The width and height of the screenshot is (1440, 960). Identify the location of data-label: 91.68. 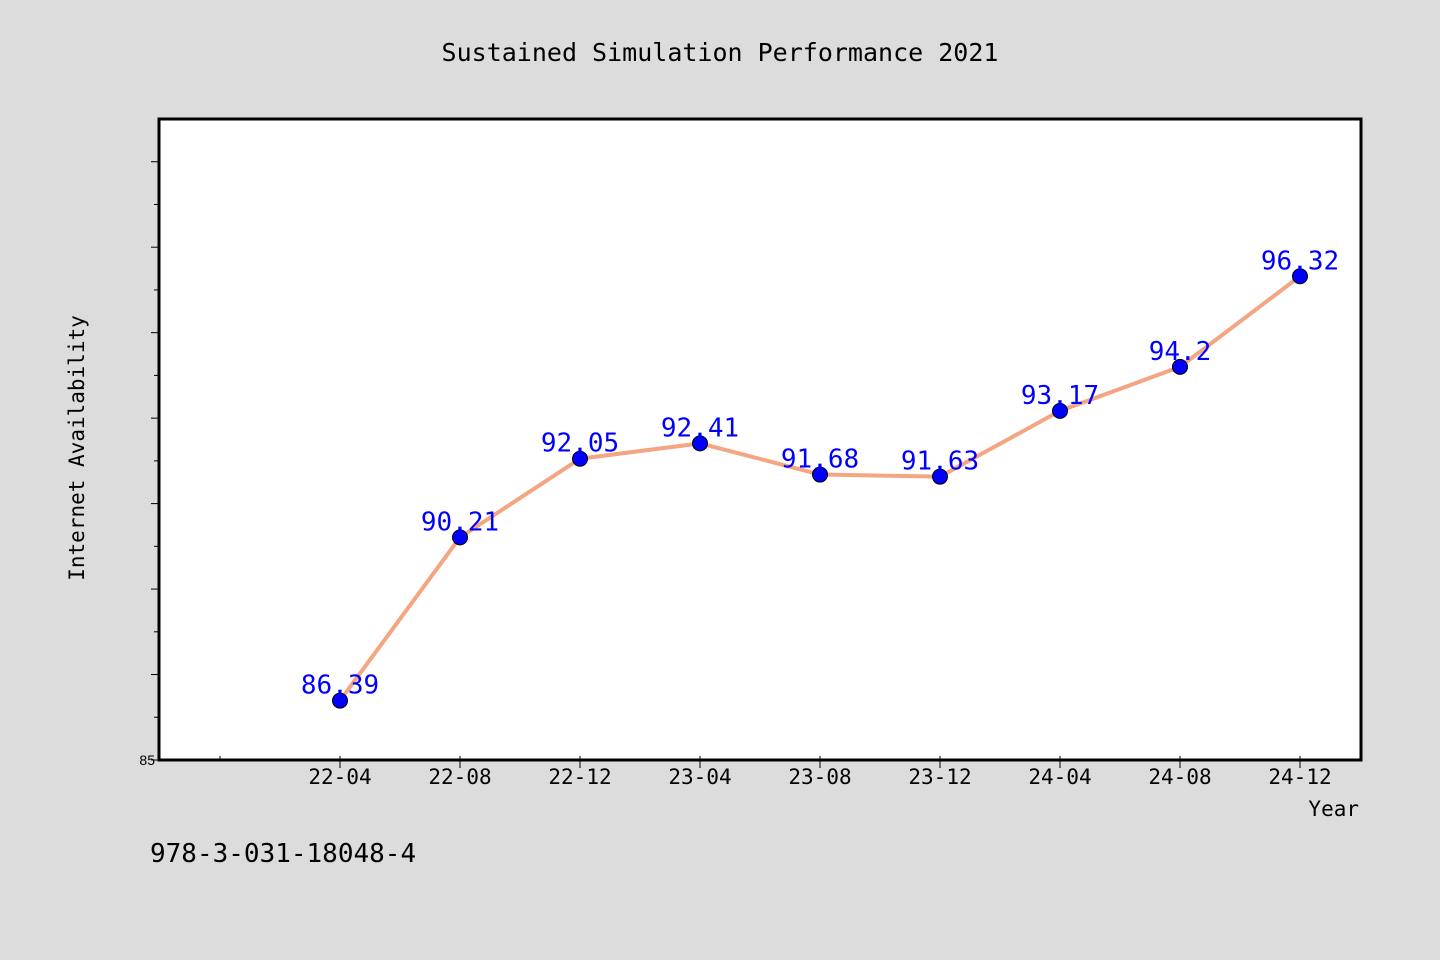
(820, 460).